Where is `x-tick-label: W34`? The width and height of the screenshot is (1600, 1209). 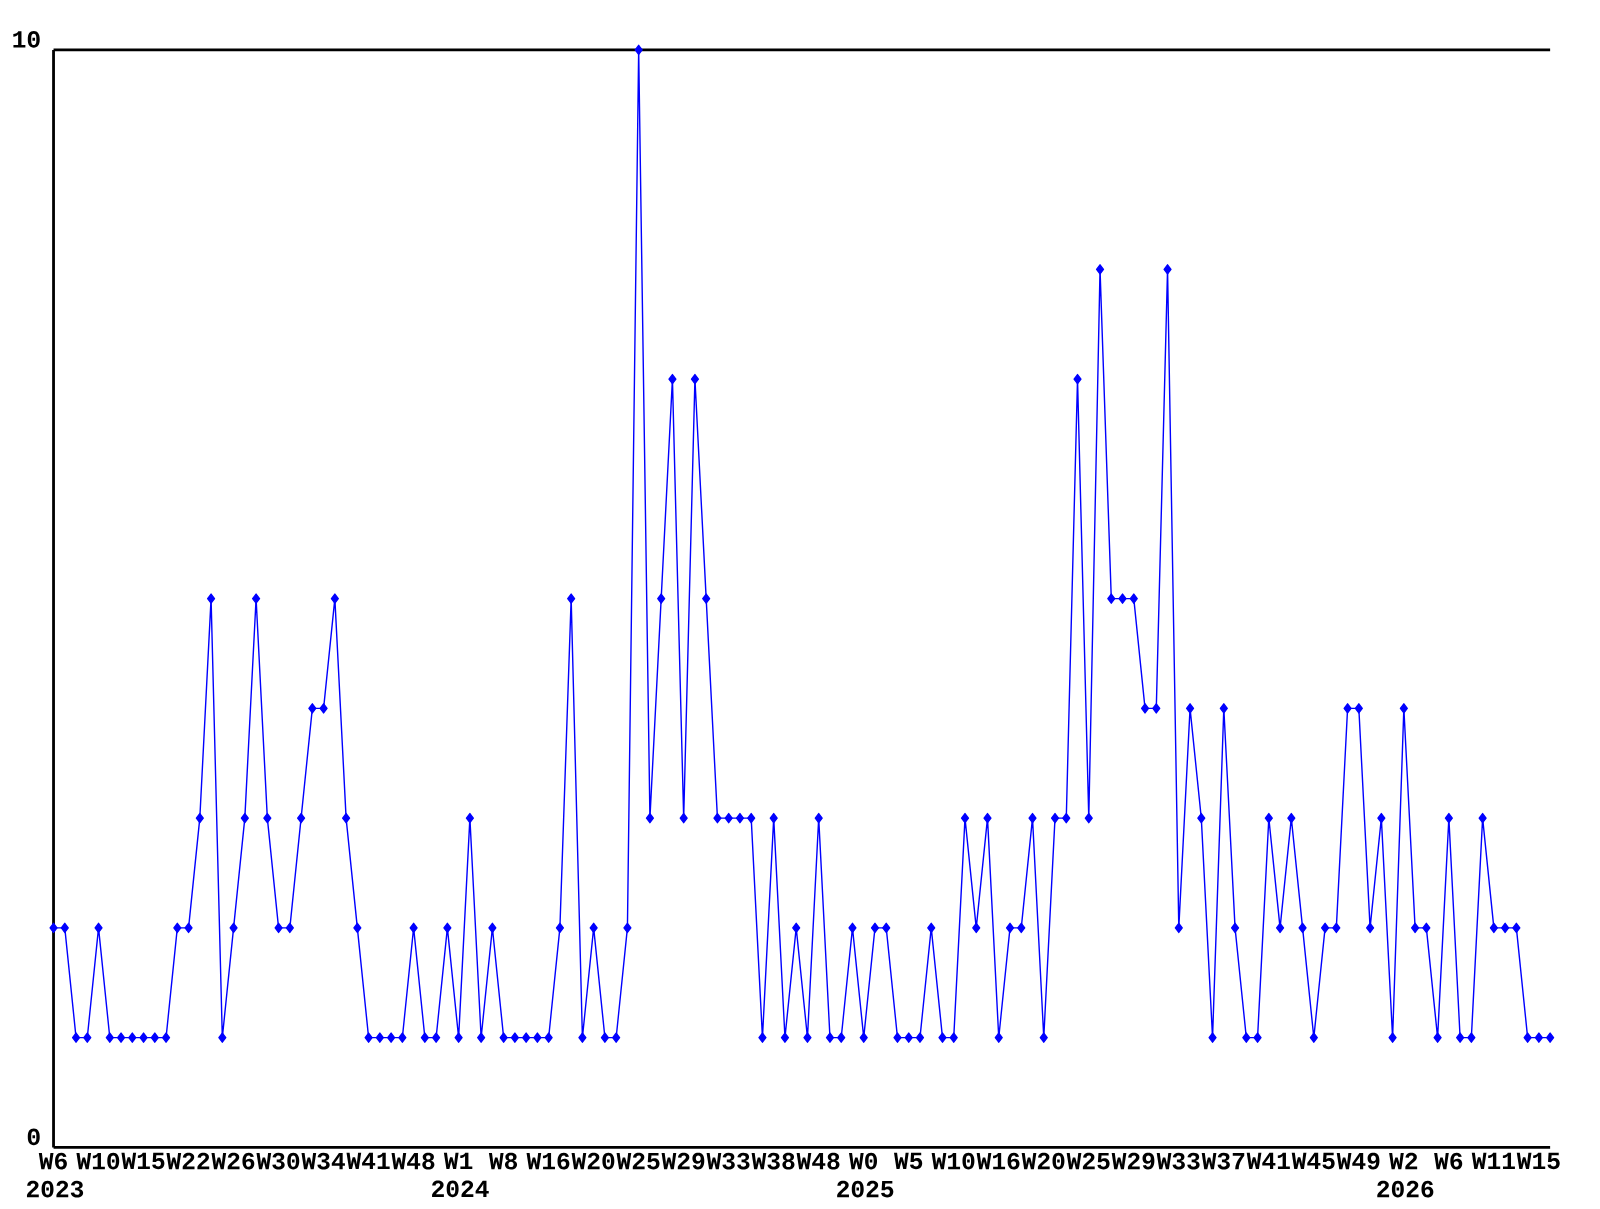 x-tick-label: W34 is located at coordinates (323, 1161).